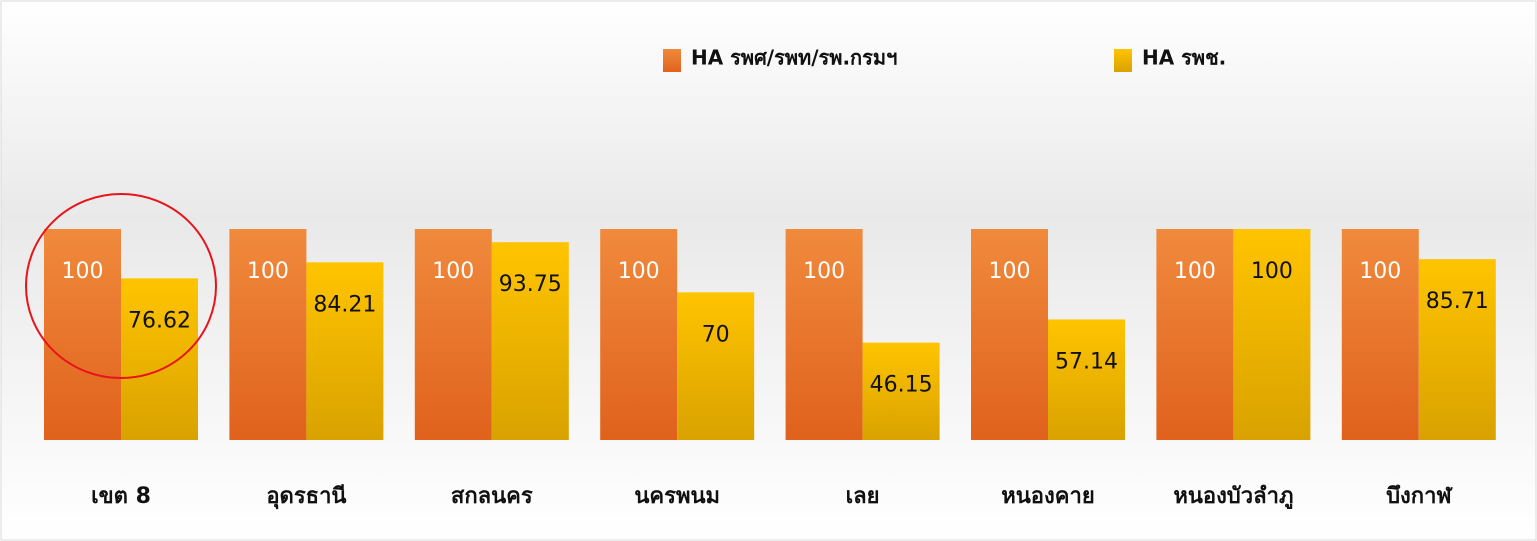  I want to click on highlight-circle, so click(121, 286).